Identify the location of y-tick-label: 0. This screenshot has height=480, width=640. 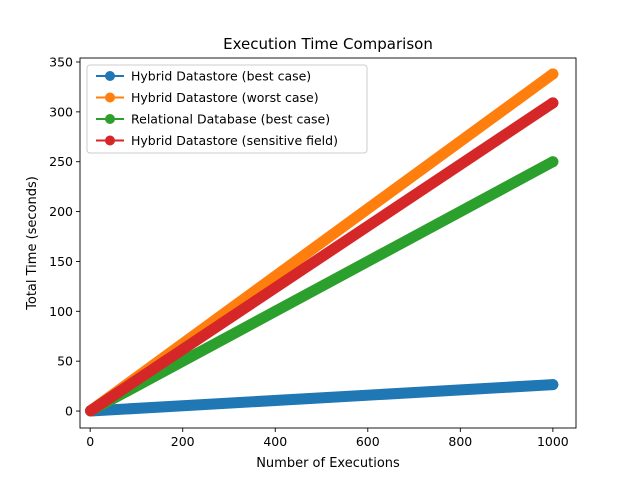
(69, 411).